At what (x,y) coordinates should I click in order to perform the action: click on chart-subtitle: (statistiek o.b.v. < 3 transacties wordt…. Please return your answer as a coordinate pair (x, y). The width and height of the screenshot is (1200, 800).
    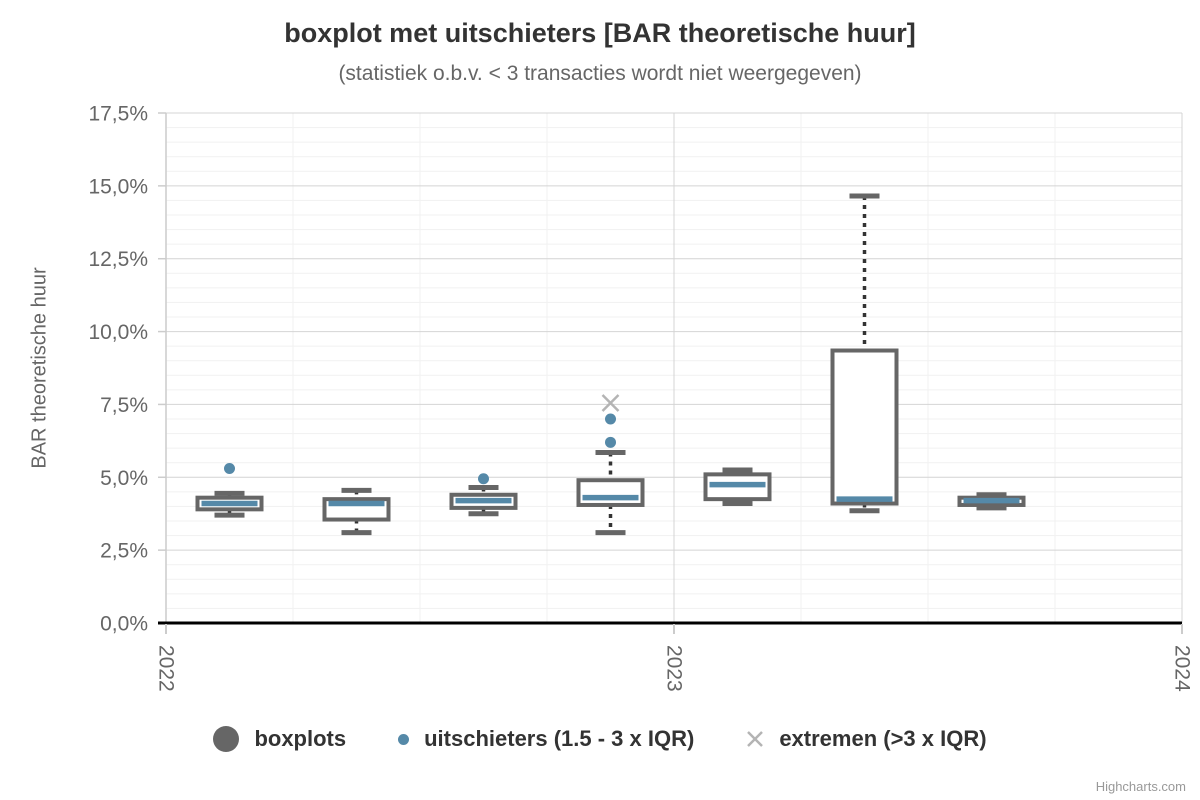
    Looking at the image, I should click on (600, 73).